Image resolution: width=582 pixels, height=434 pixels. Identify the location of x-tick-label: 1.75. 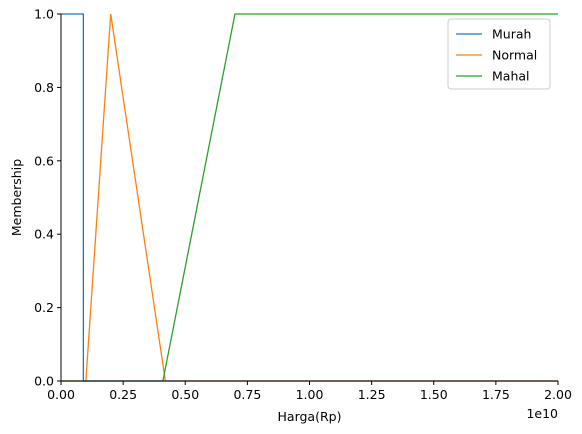
(496, 394).